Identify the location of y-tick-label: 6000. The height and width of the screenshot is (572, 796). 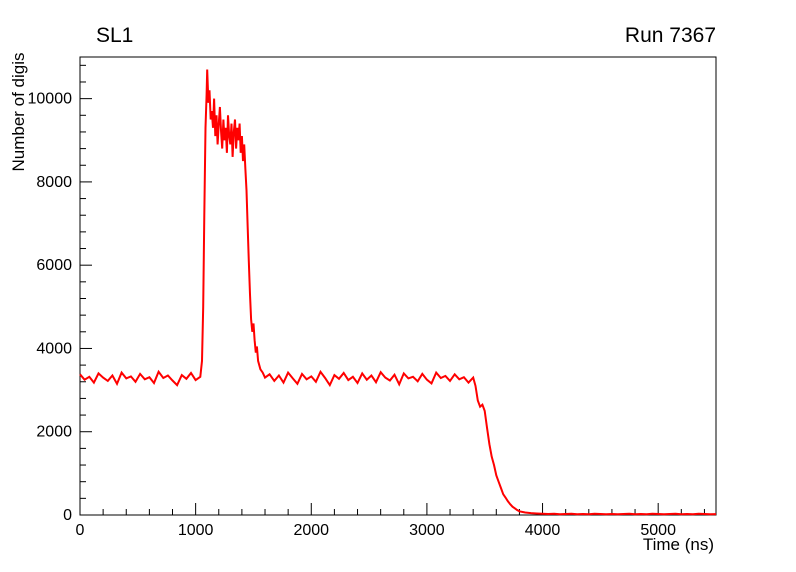
(54, 265).